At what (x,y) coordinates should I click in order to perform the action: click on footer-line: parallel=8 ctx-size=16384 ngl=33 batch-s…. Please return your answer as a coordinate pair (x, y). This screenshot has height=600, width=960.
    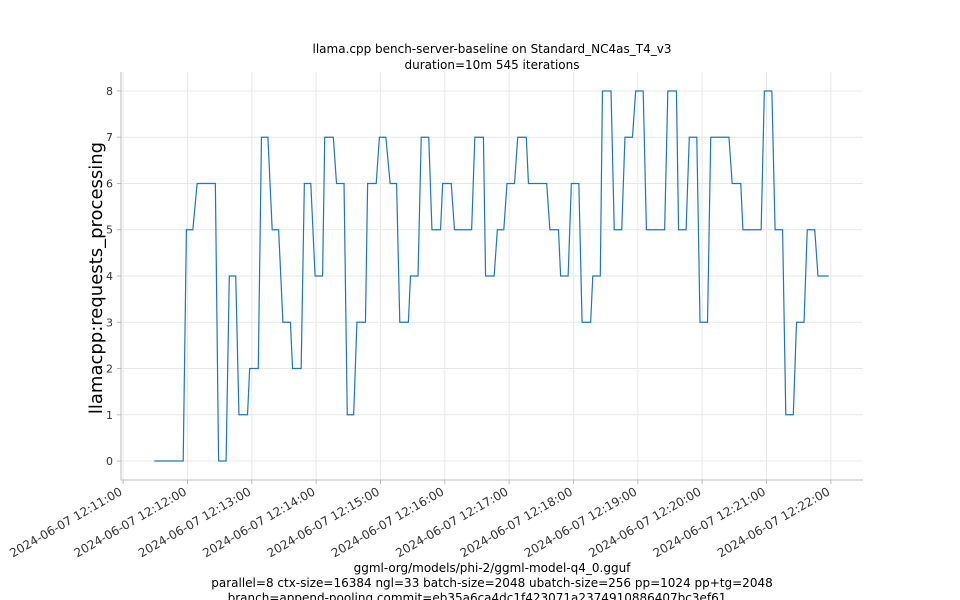
    Looking at the image, I should click on (491, 583).